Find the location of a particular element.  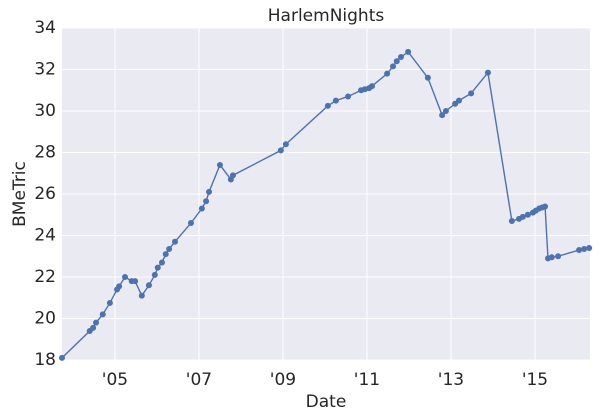

y-axis-label: BMeTric is located at coordinates (20, 194).